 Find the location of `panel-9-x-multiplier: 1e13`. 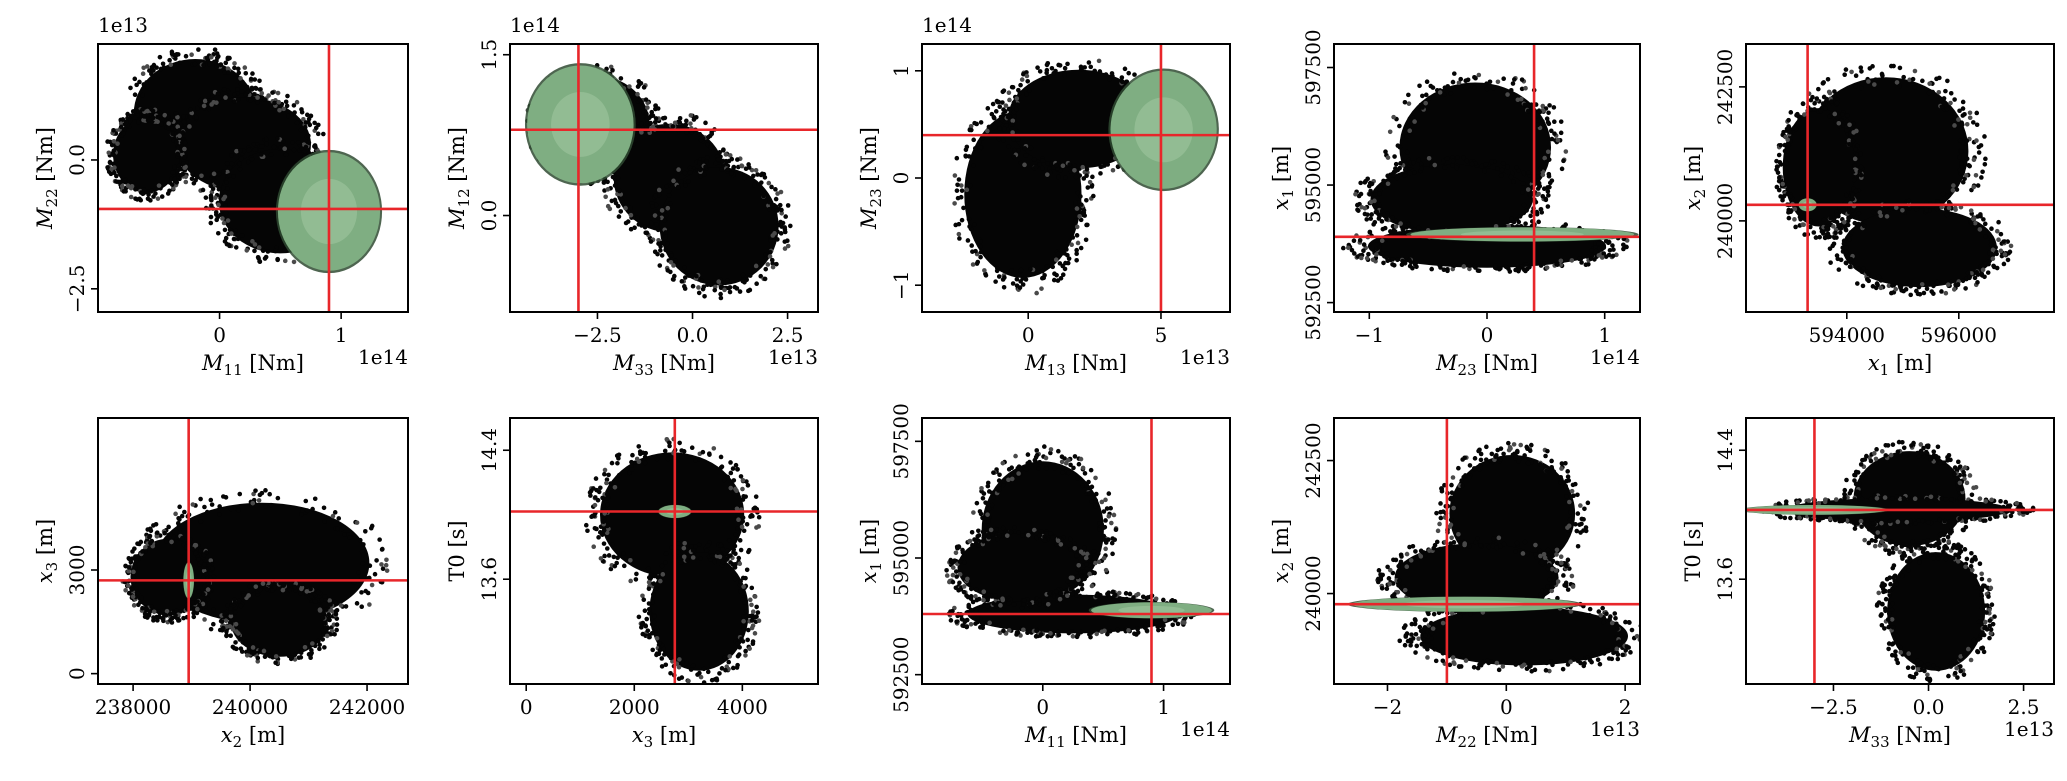

panel-9-x-multiplier: 1e13 is located at coordinates (1615, 729).